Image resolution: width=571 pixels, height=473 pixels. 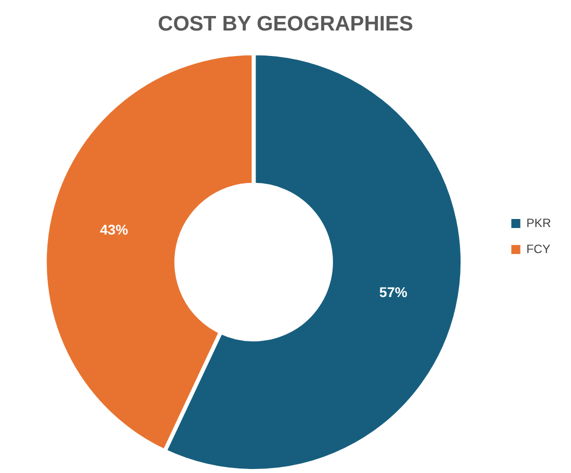 I want to click on legend-label: PKR, so click(x=539, y=223).